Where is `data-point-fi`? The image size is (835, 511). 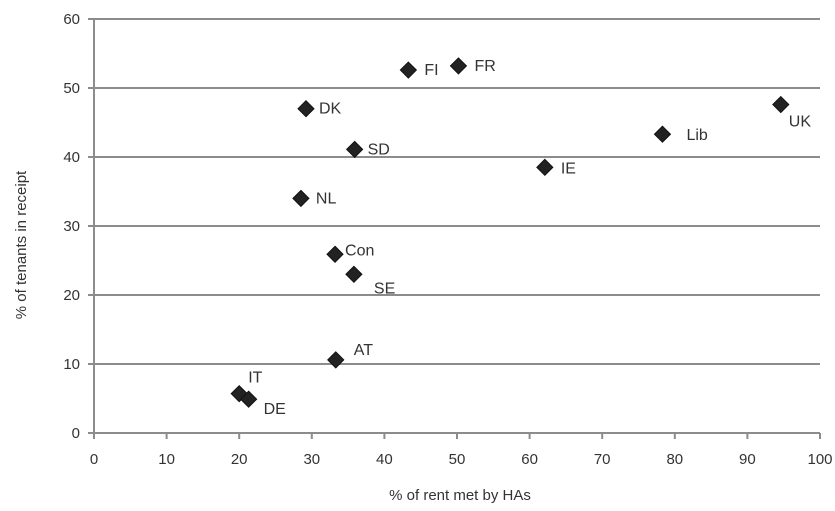
data-point-fi is located at coordinates (408, 70).